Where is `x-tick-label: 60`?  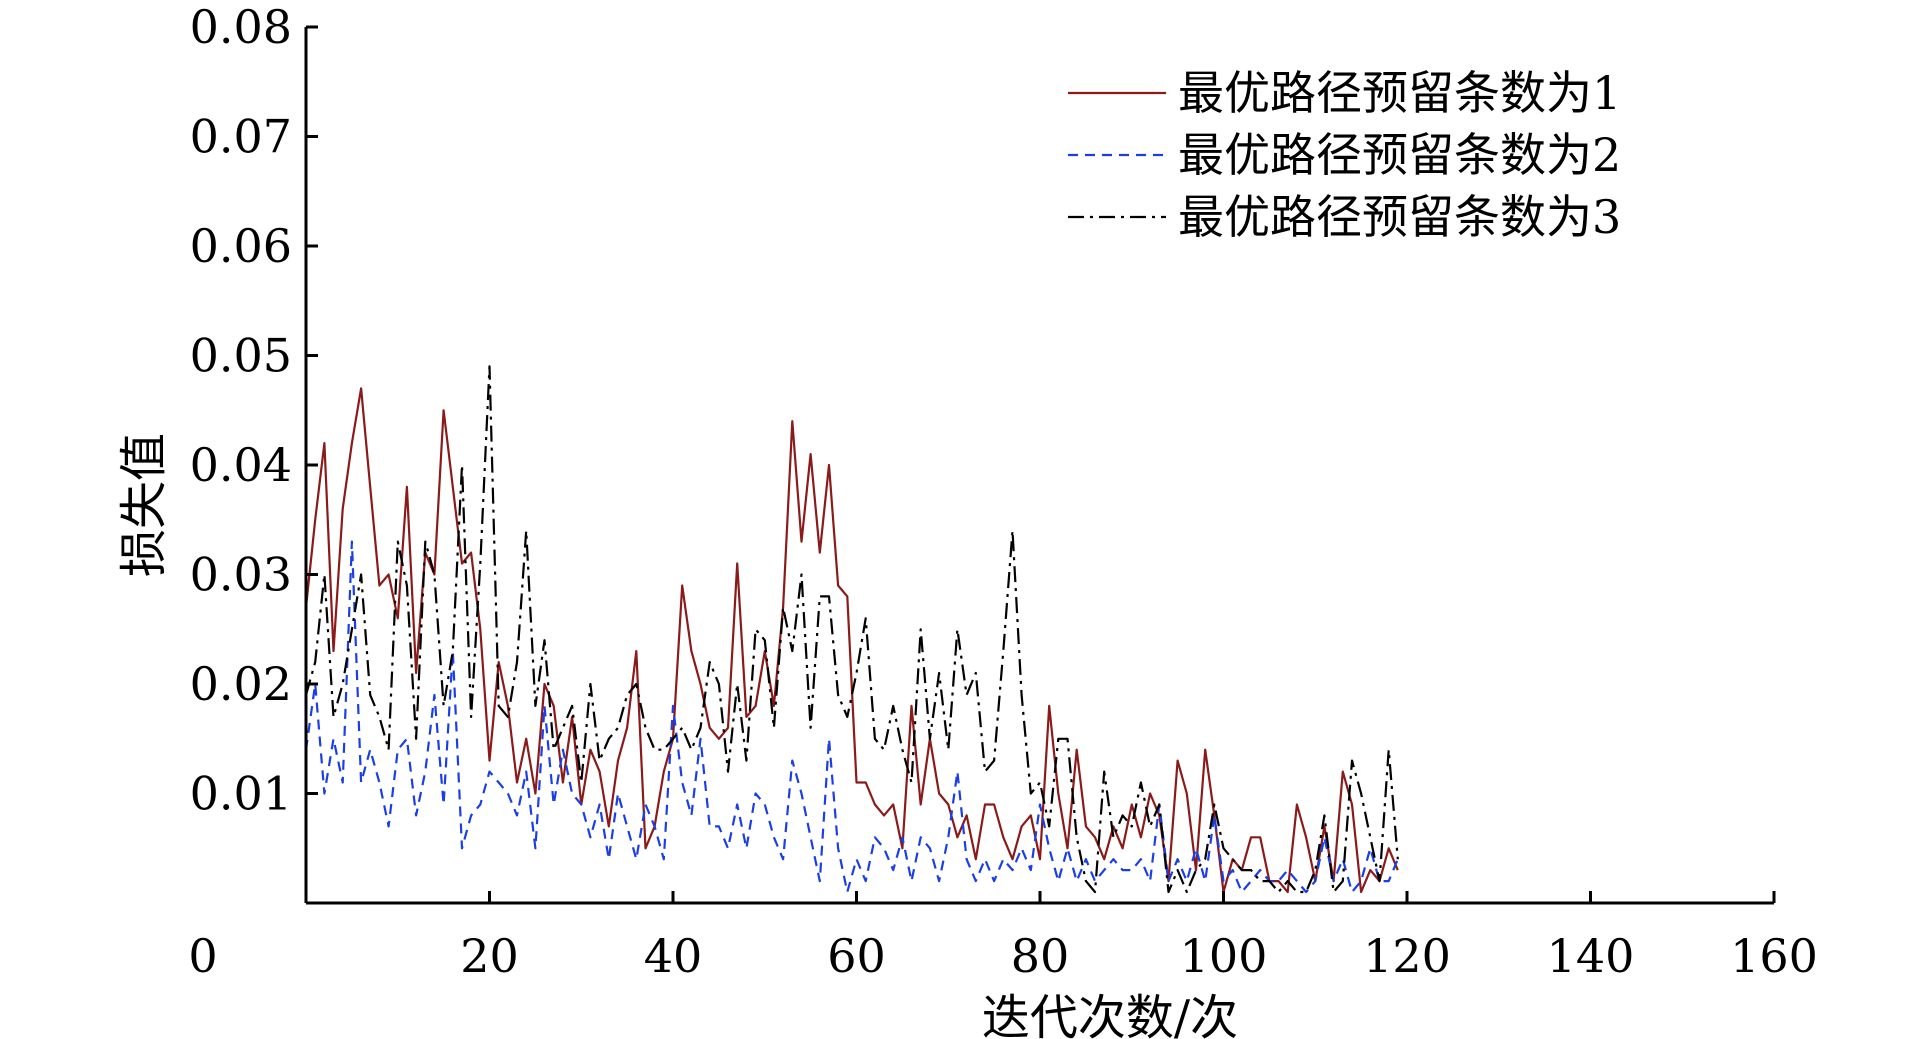
x-tick-label: 60 is located at coordinates (856, 956).